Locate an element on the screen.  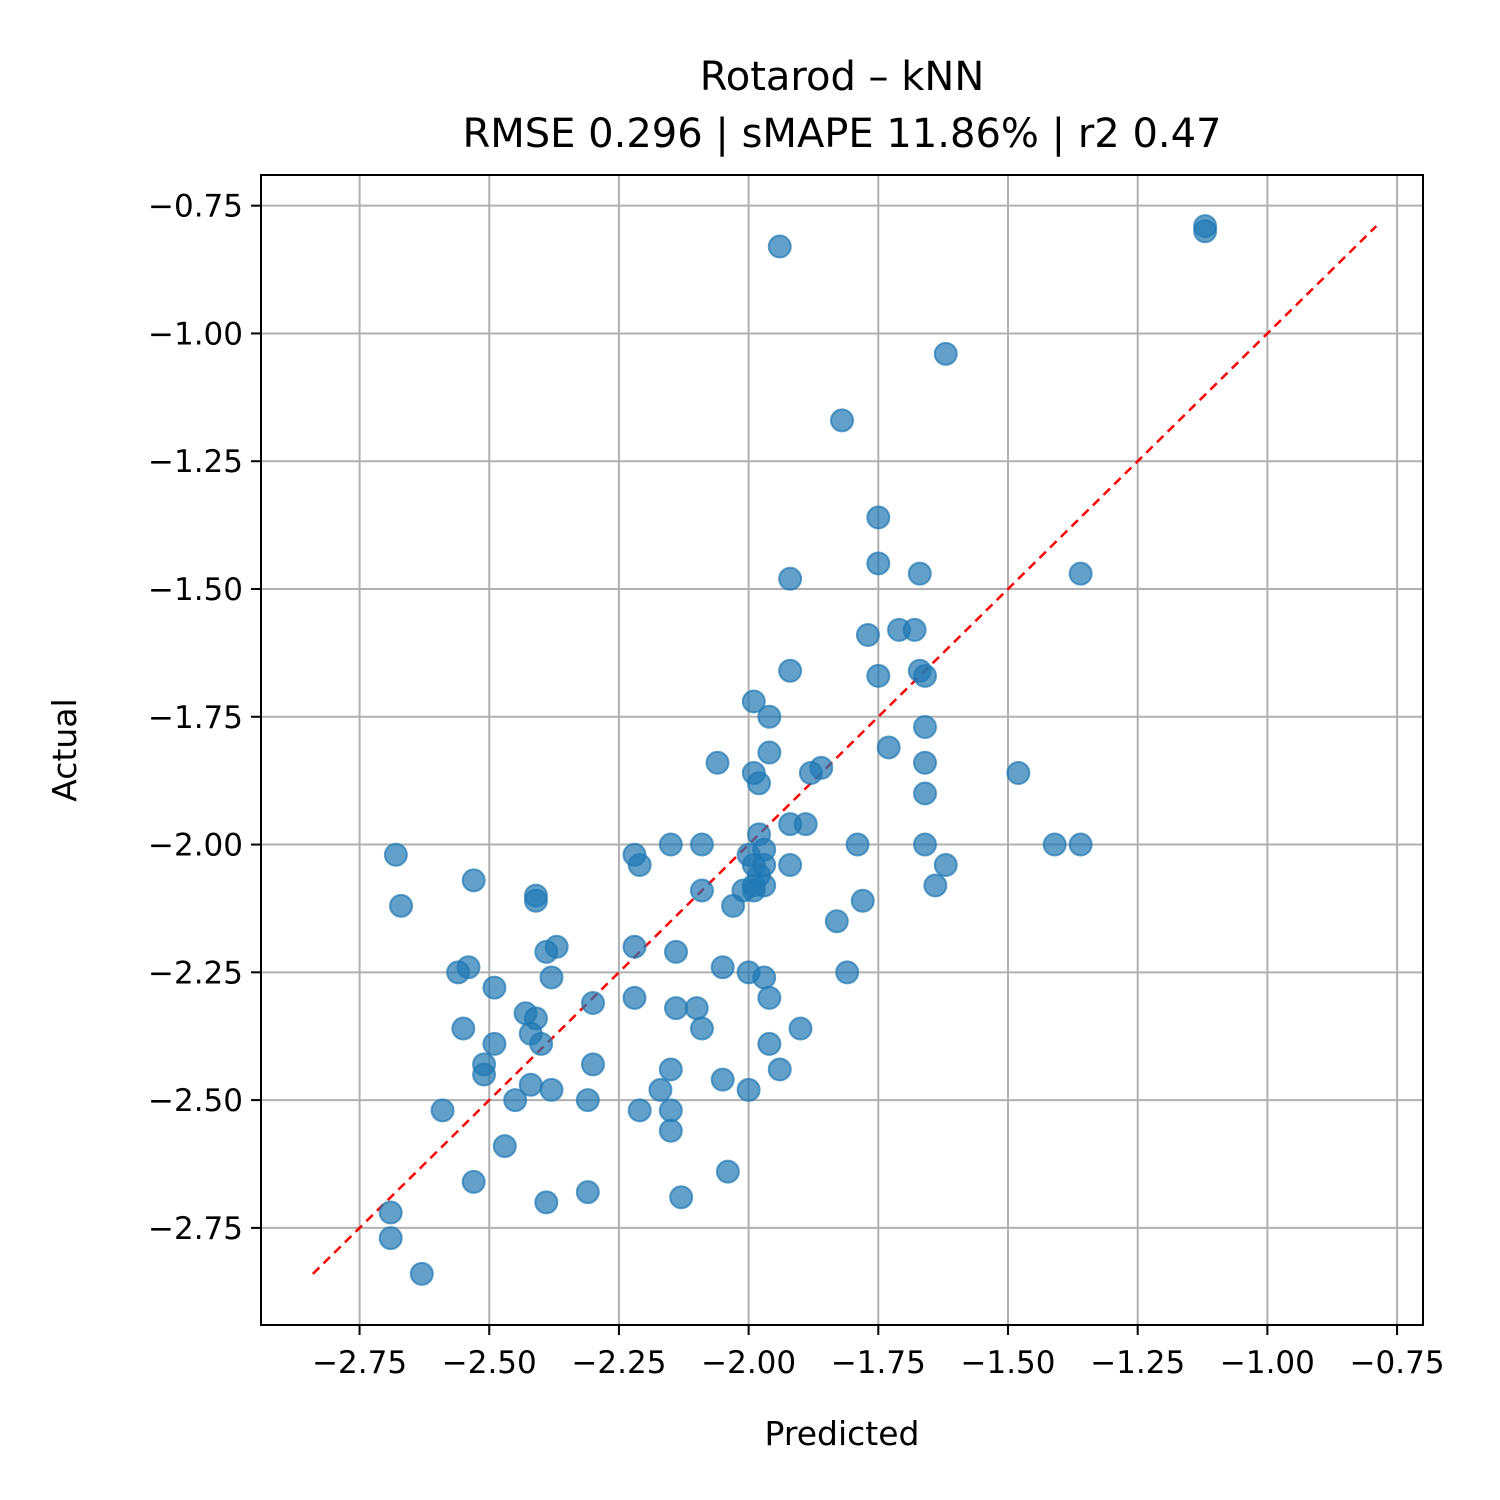
y-tick-label: −1.75 is located at coordinates (195, 718).